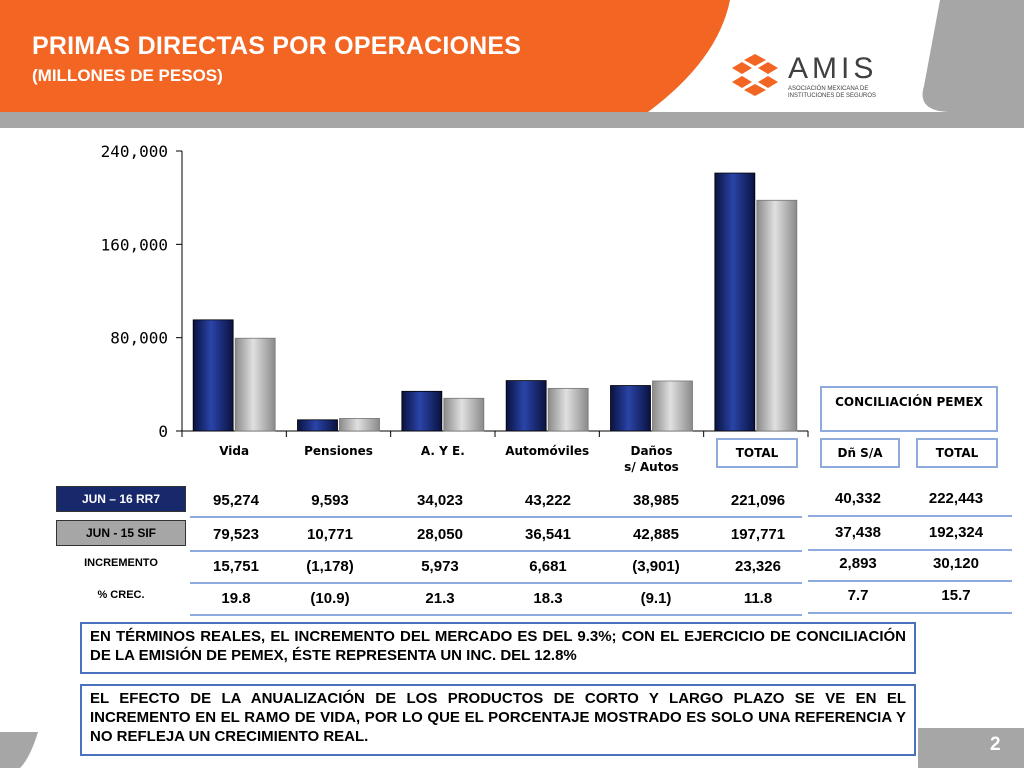  Describe the element at coordinates (656, 500) in the screenshot. I see `table-cell: 38,985` at that location.